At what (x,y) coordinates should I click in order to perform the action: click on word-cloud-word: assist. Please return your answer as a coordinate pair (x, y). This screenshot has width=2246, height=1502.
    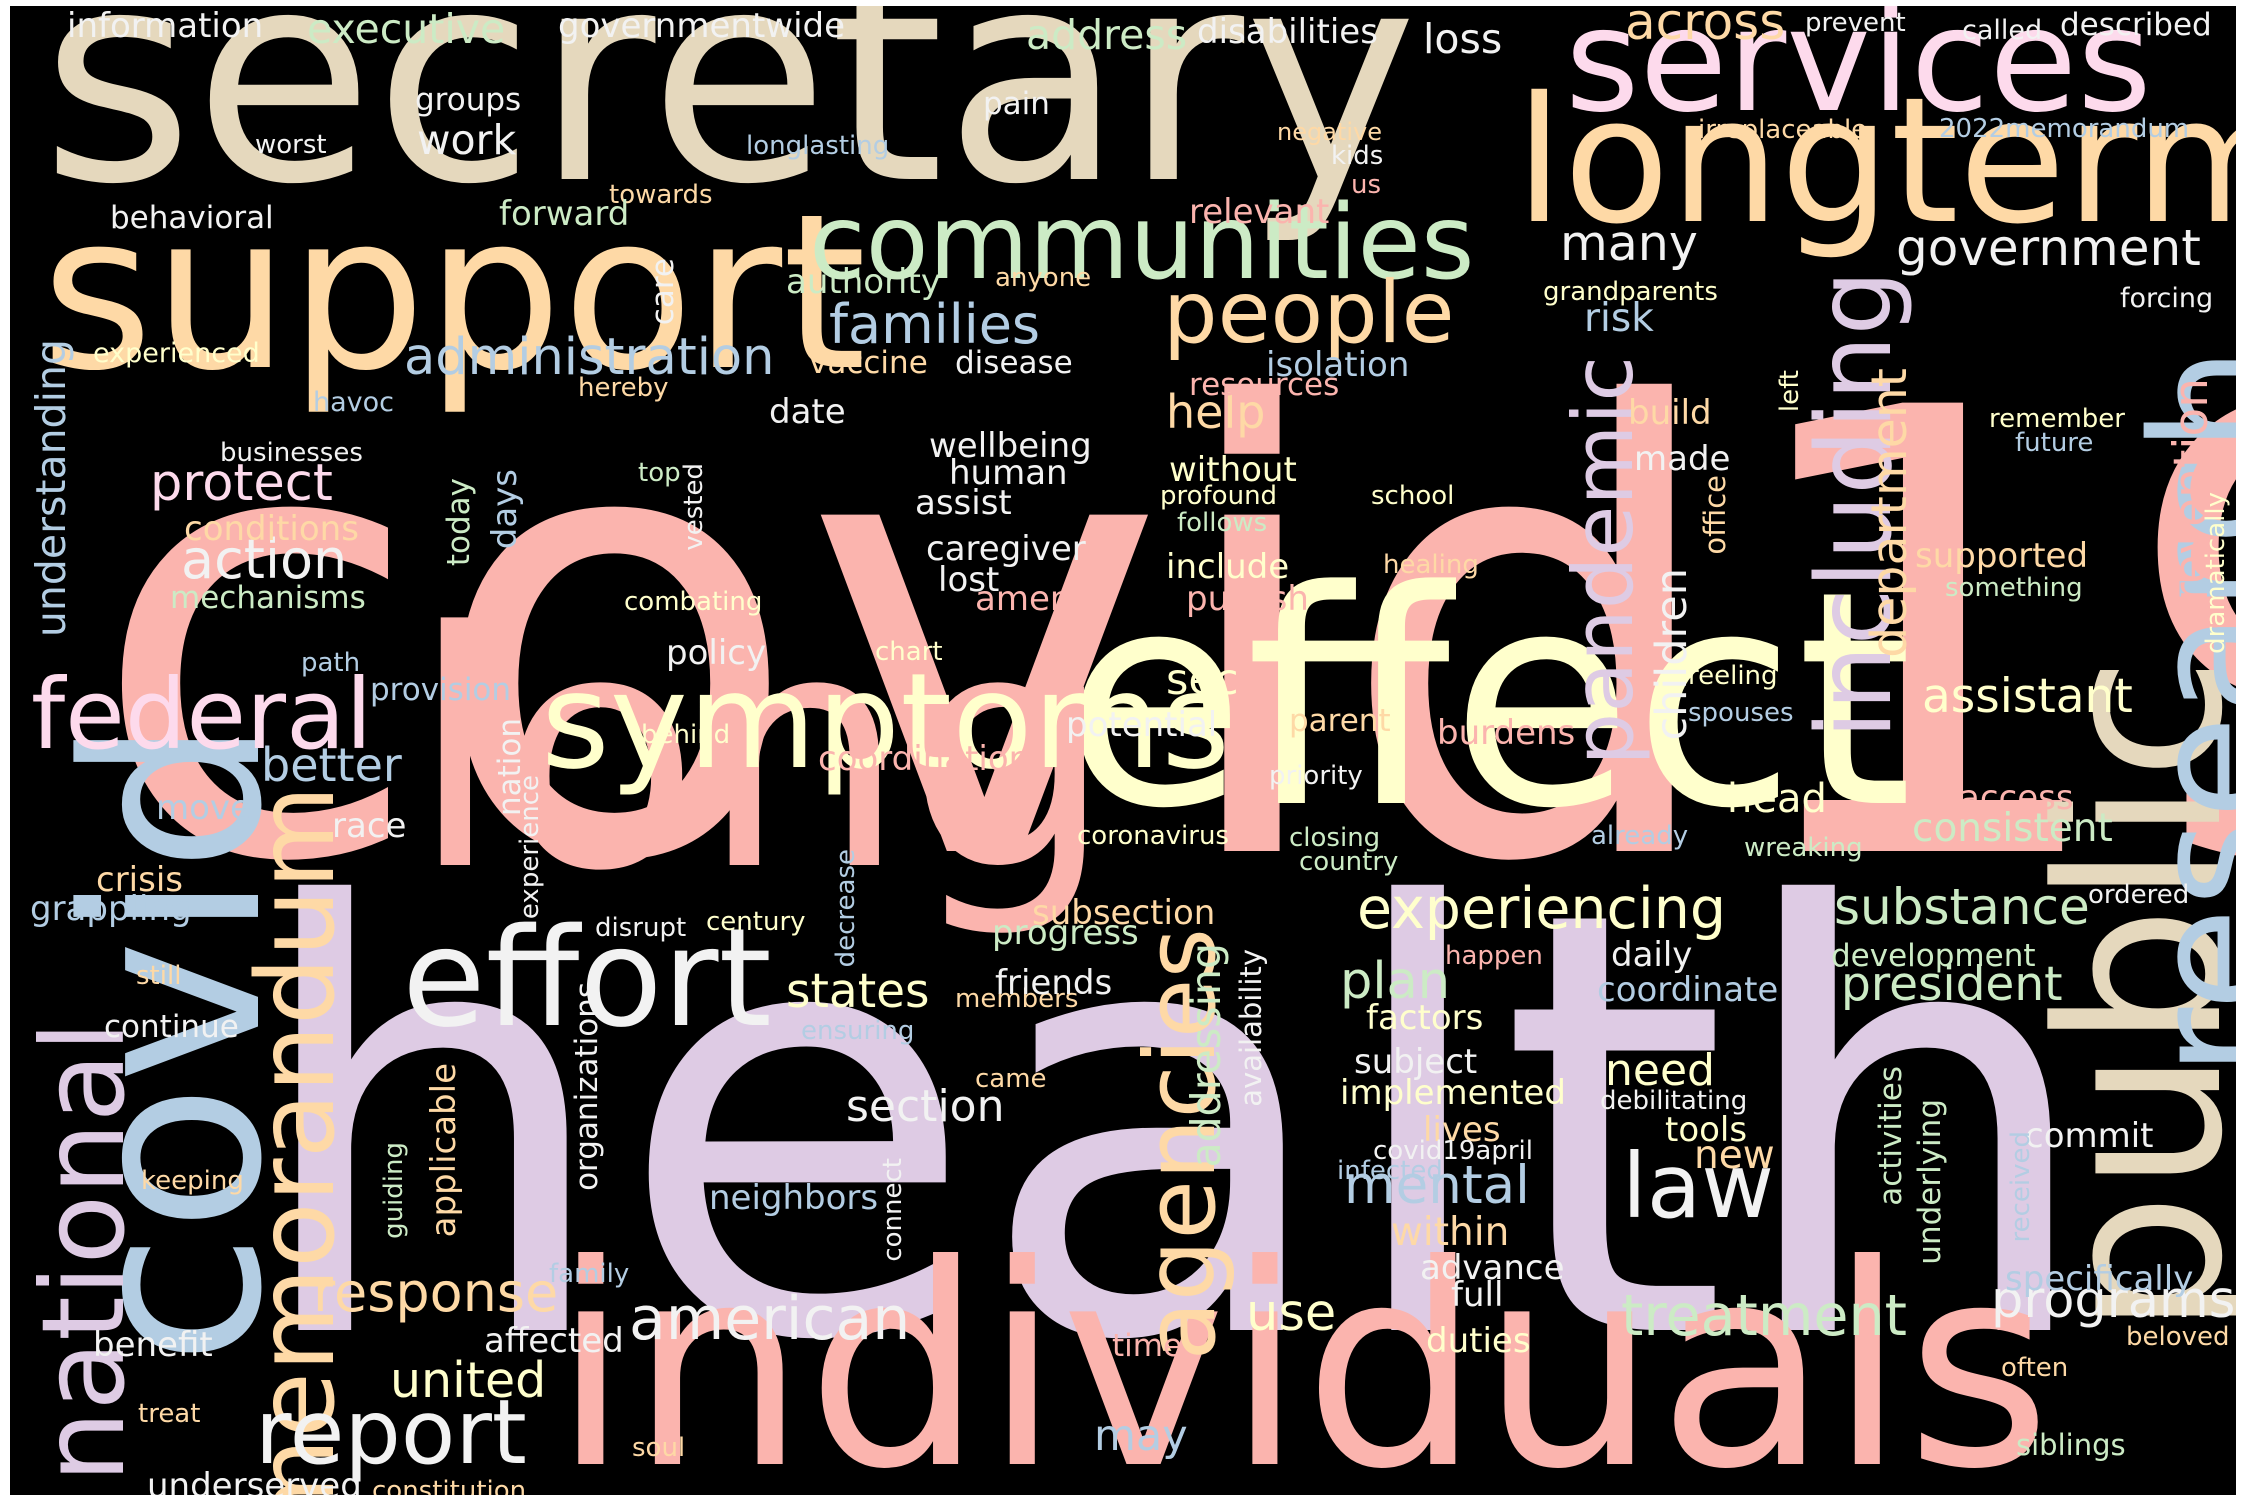
    Looking at the image, I should click on (963, 503).